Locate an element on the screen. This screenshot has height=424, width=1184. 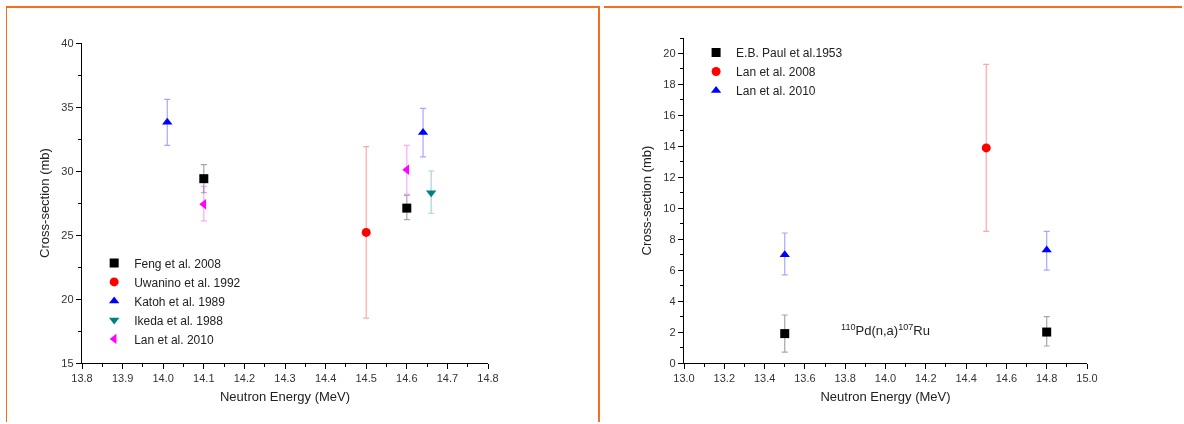
y-tick-label: 0 is located at coordinates (672, 362).